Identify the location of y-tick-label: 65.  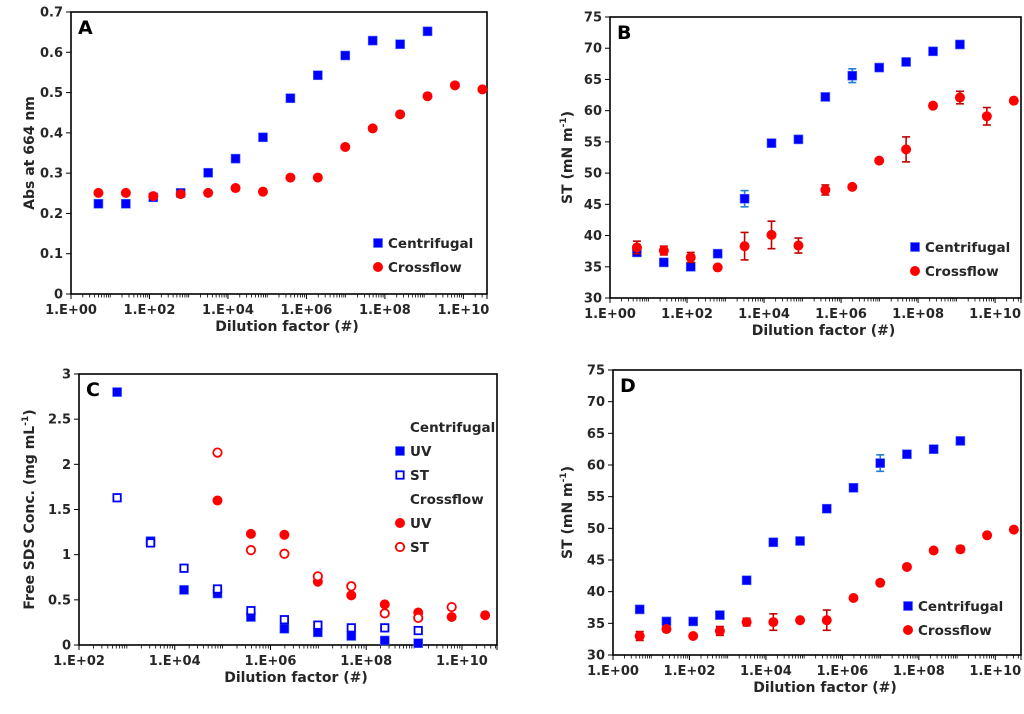
(596, 434).